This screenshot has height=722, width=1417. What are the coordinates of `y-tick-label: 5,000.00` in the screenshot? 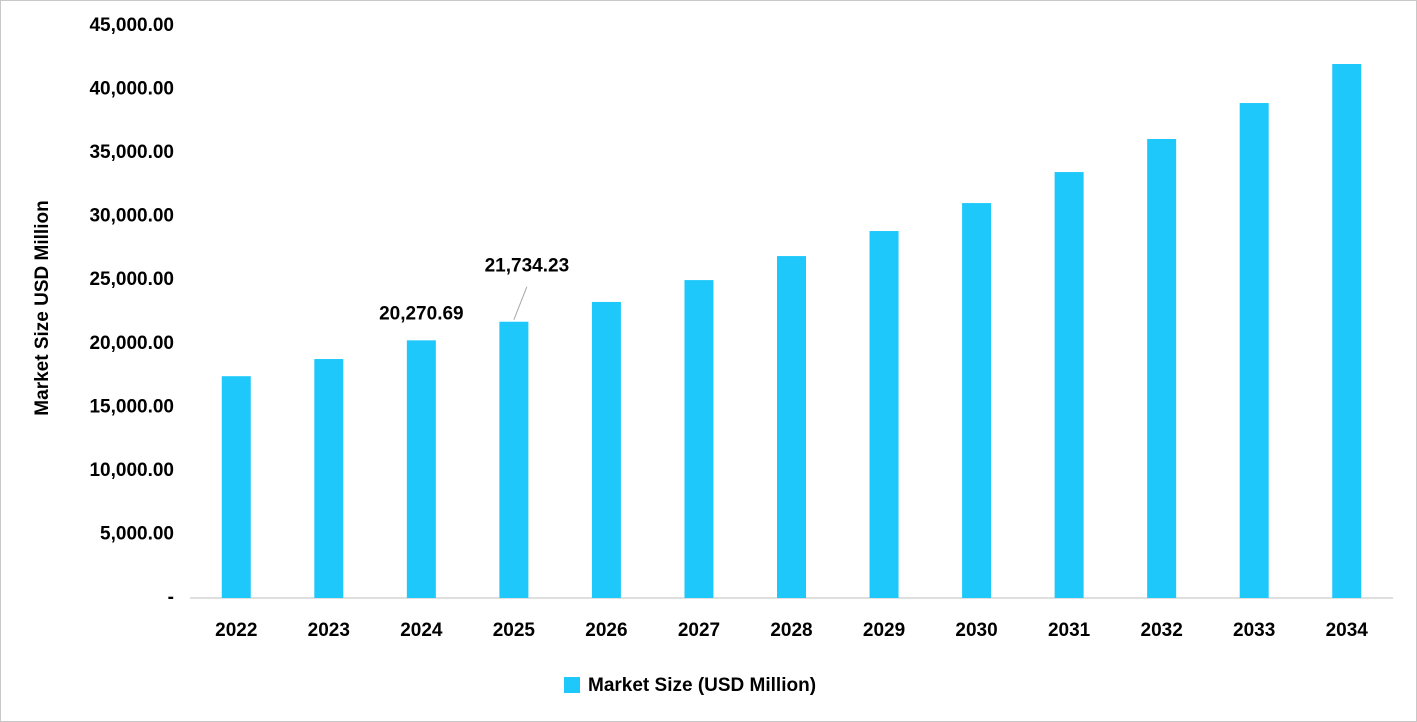 It's located at (137, 533).